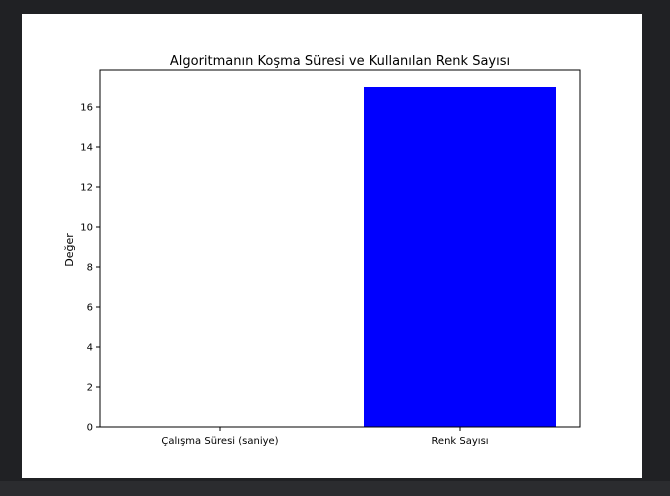 The image size is (670, 496). What do you see at coordinates (86, 228) in the screenshot?
I see `y-tick-label: 10` at bounding box center [86, 228].